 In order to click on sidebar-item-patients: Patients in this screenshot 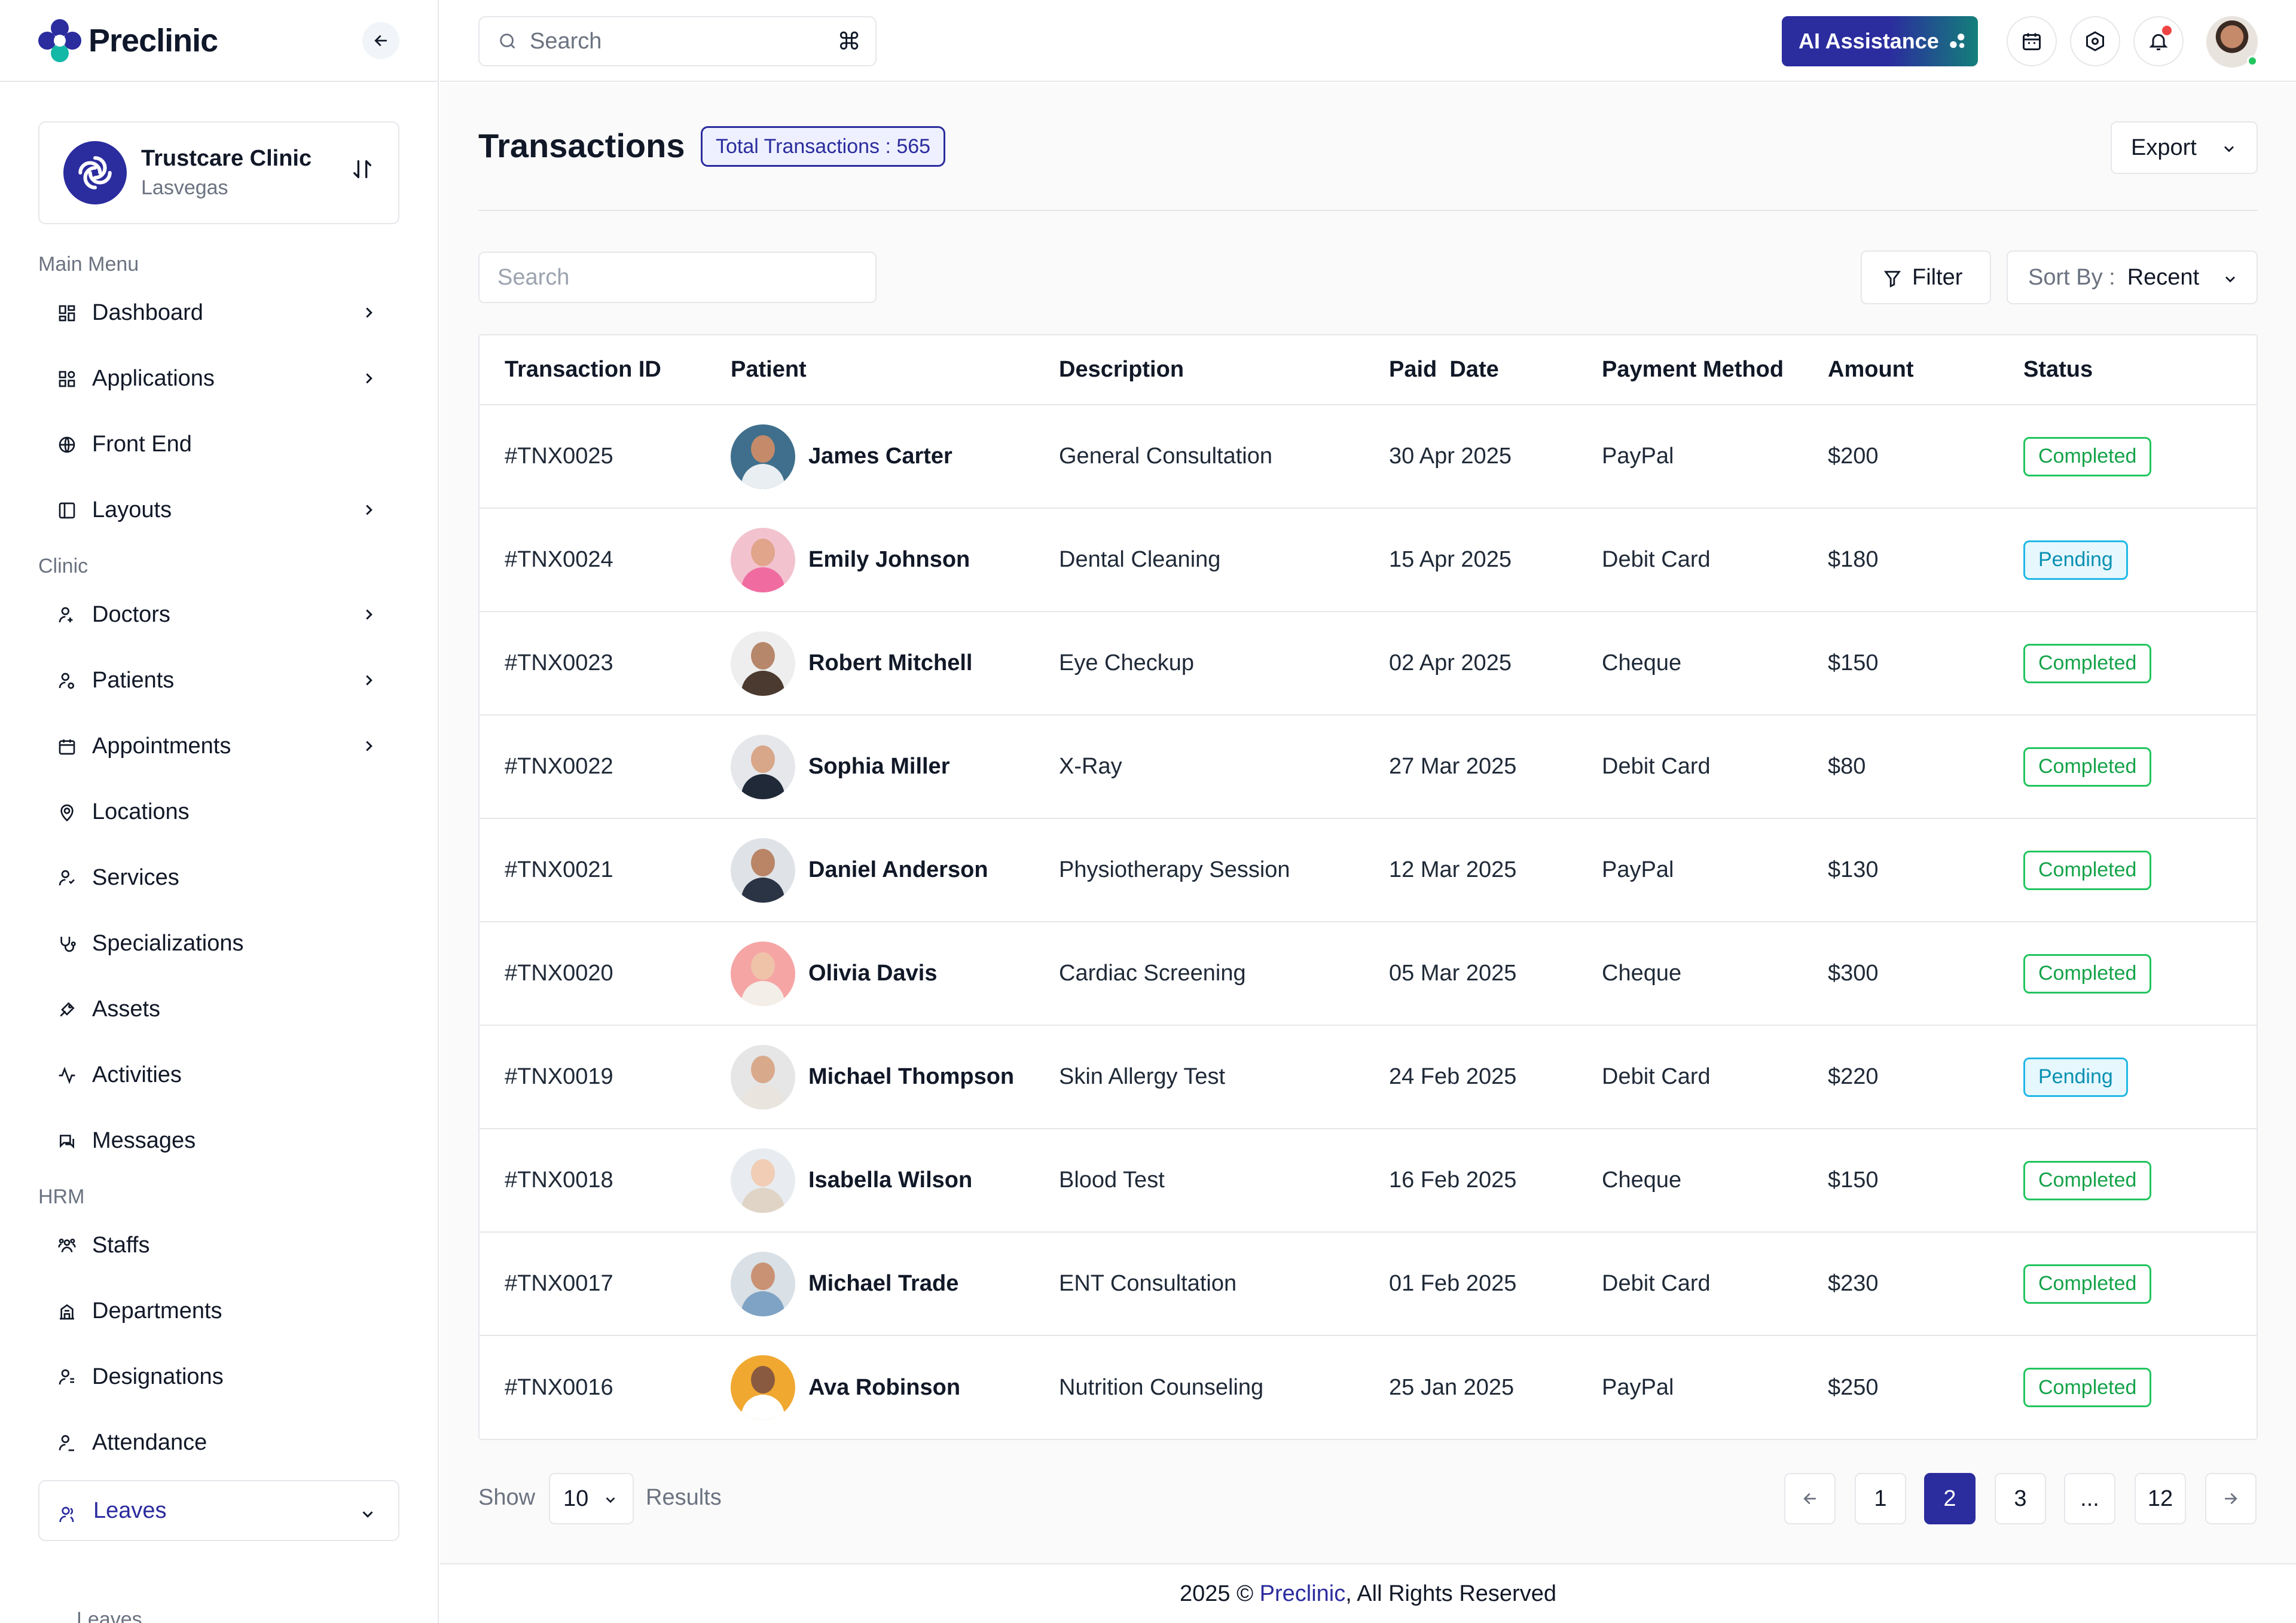, I will do `click(219, 680)`.